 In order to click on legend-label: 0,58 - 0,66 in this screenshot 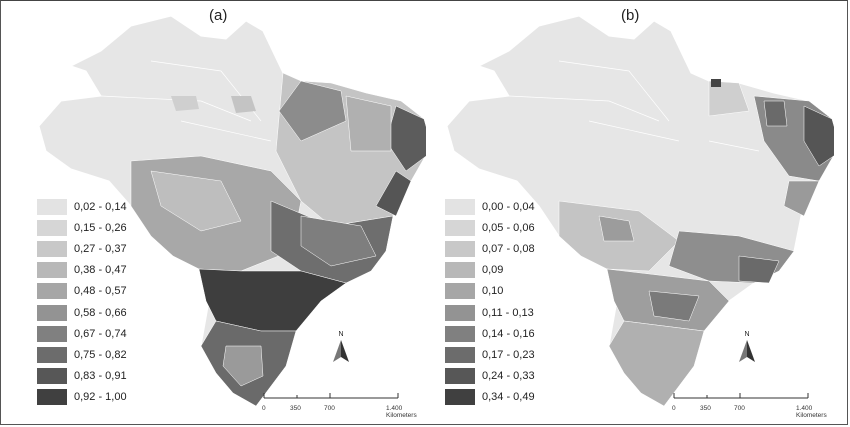, I will do `click(100, 312)`.